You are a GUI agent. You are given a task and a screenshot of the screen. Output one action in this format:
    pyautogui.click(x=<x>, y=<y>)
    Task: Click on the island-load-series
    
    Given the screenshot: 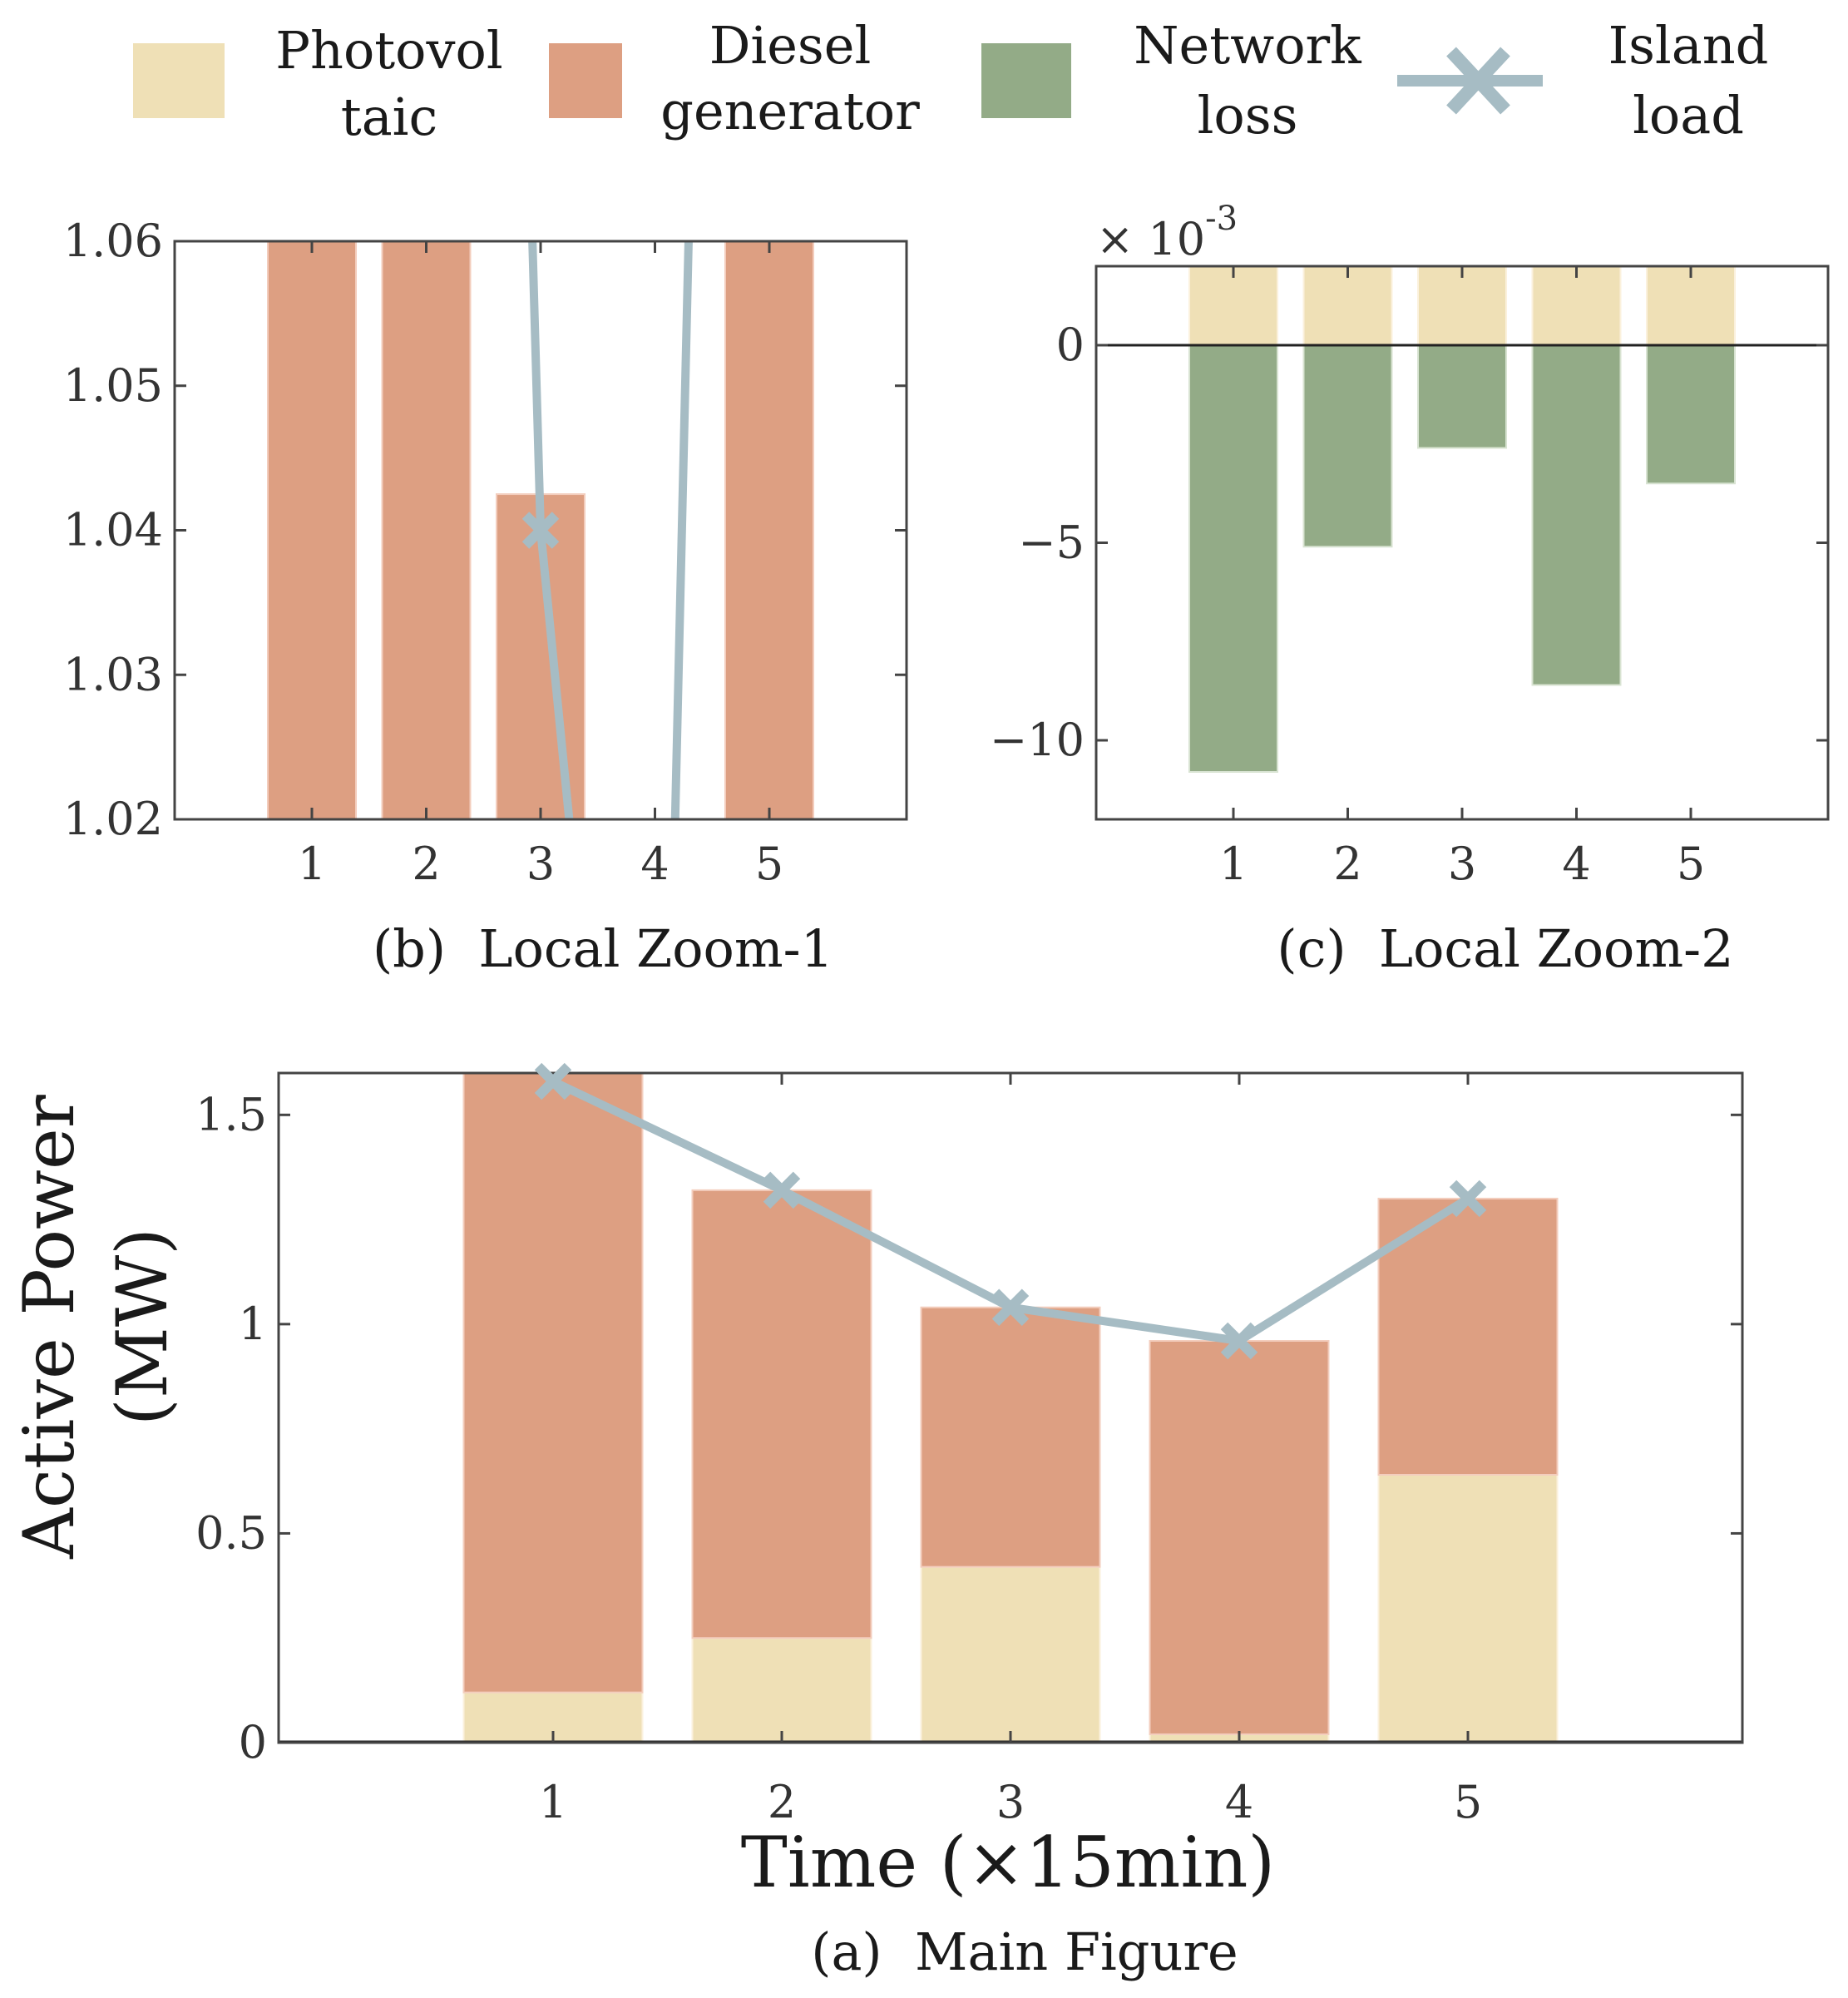 What is the action you would take?
    pyautogui.click(x=1010, y=1211)
    